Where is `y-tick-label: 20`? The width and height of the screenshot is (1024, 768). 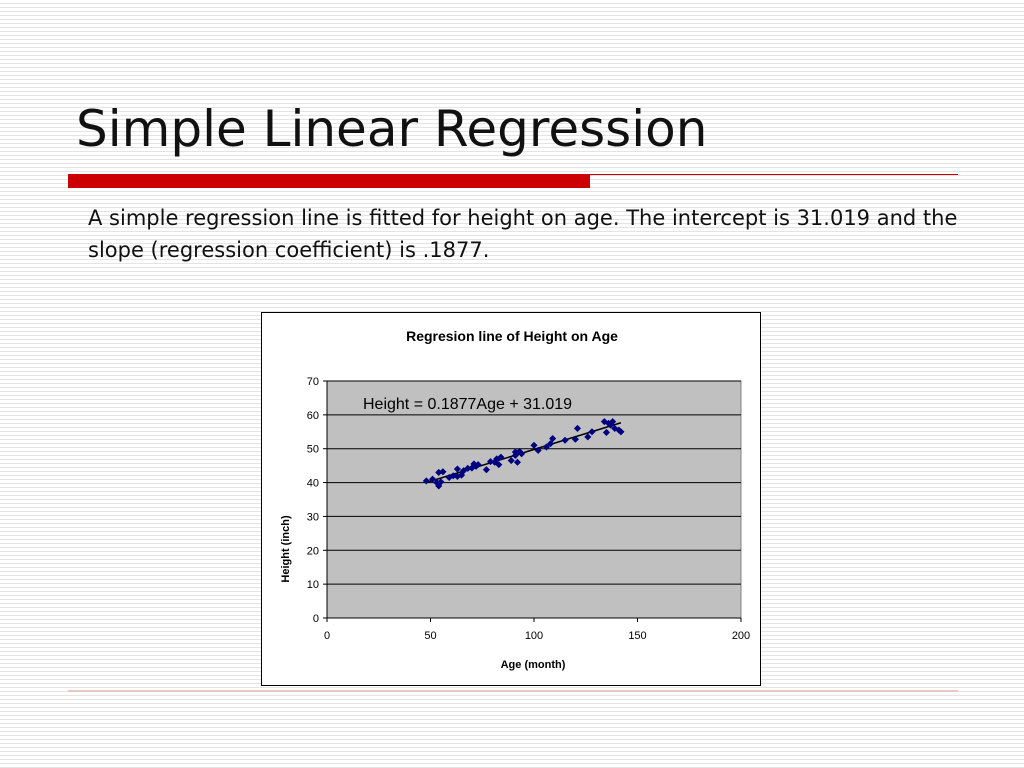
y-tick-label: 20 is located at coordinates (313, 551).